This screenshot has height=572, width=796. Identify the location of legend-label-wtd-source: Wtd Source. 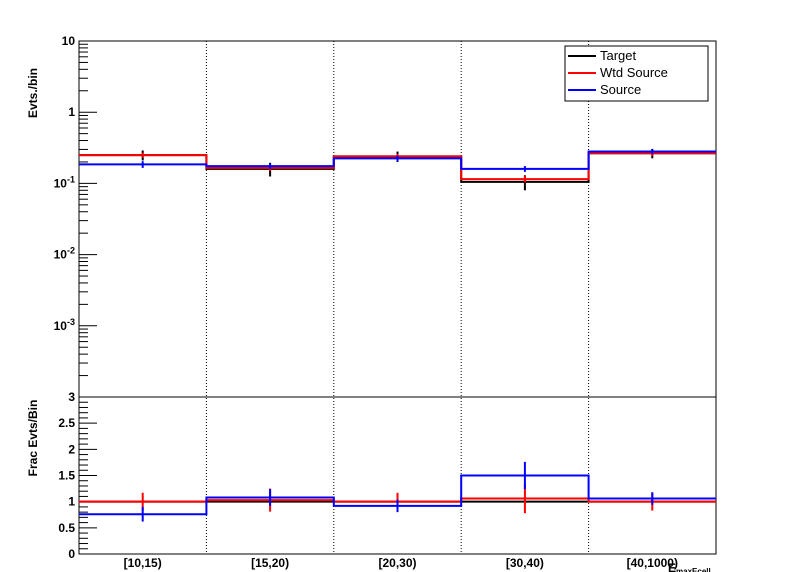
(634, 72).